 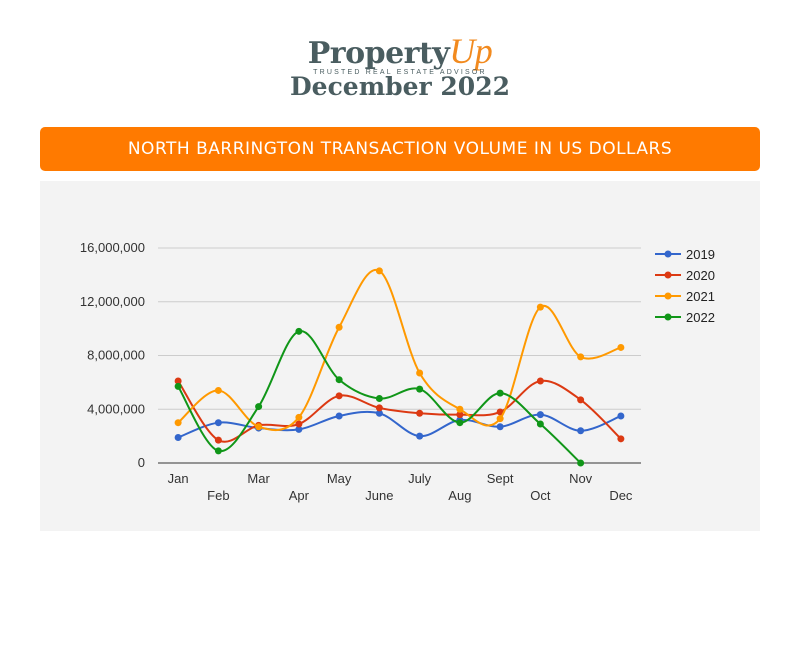 I want to click on series-line-2022, so click(x=379, y=397).